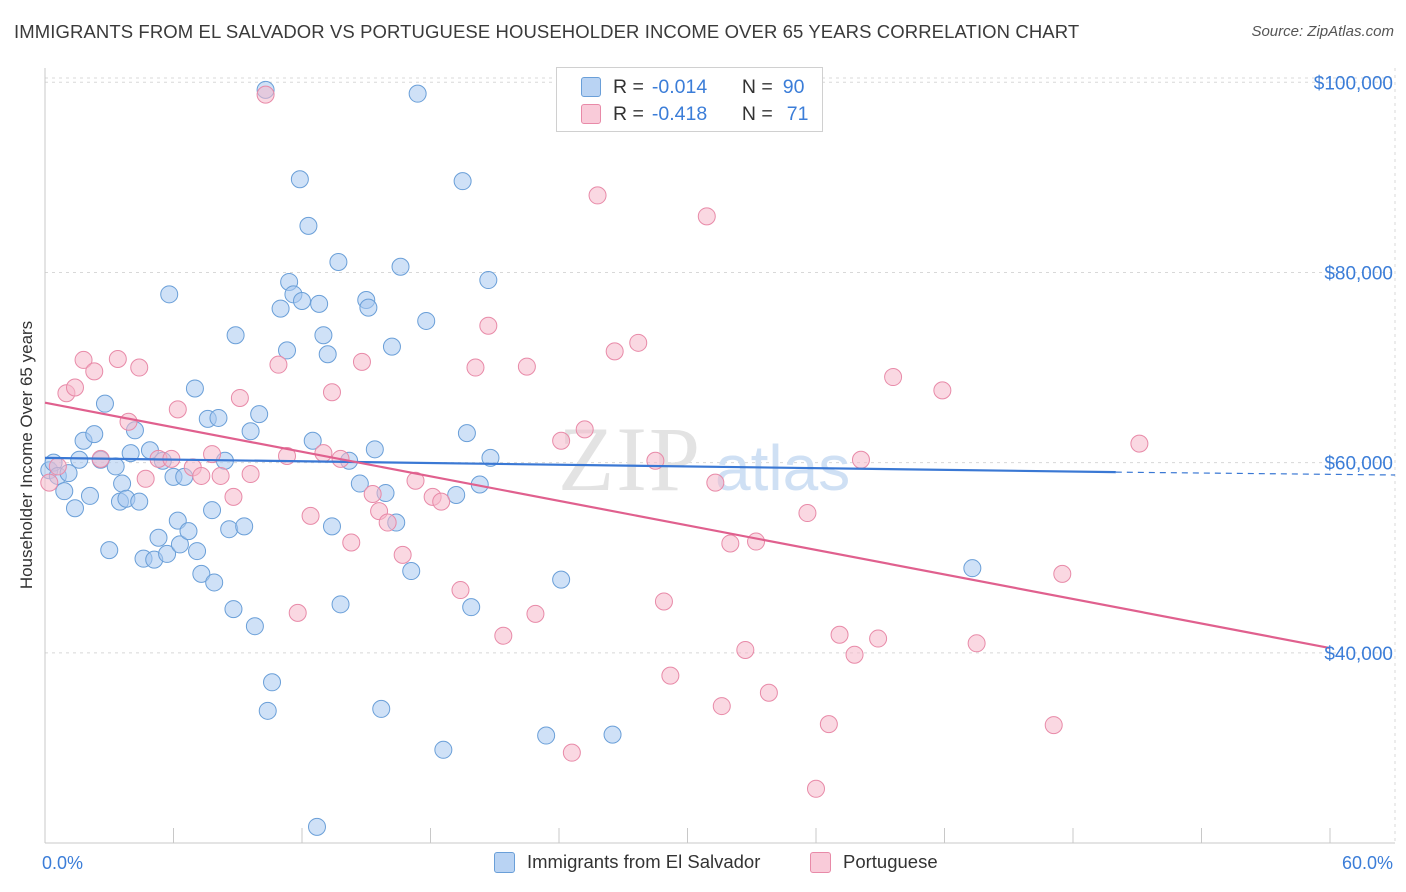  Describe the element at coordinates (890, 861) in the screenshot. I see `series-legend-label-portuguese: Portuguese` at that location.